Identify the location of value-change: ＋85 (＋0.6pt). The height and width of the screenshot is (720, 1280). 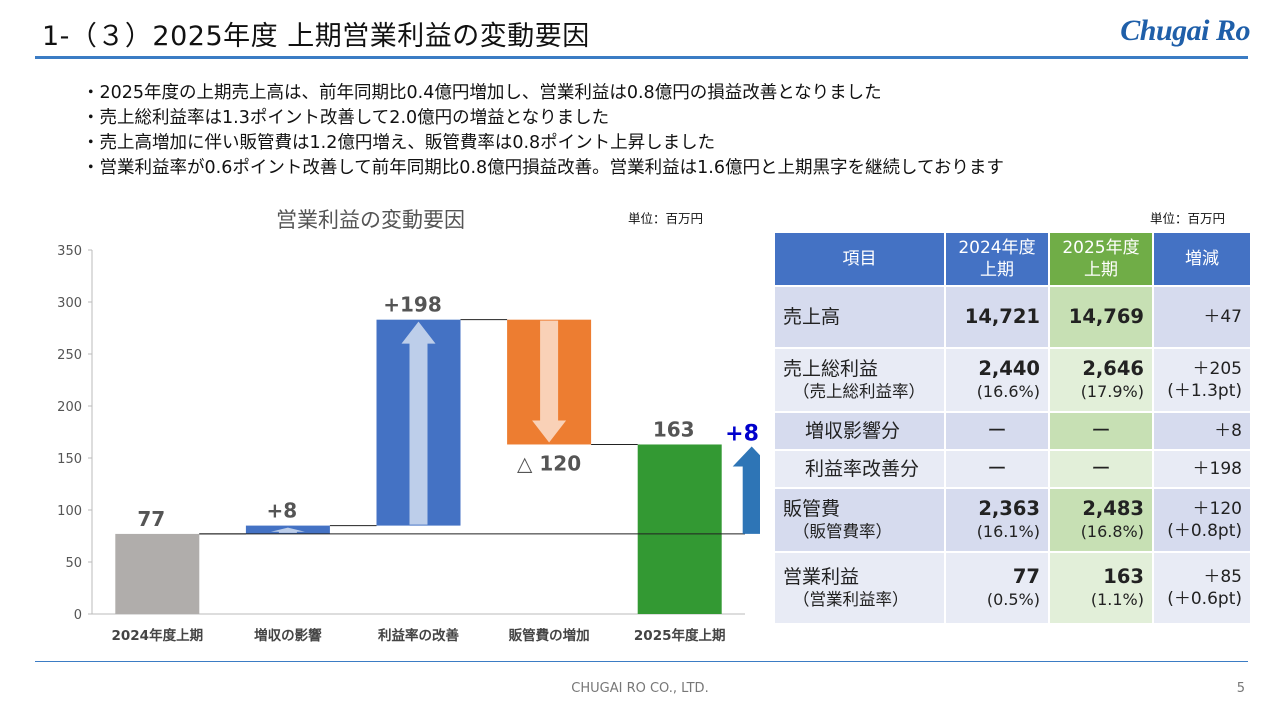
(1202, 588).